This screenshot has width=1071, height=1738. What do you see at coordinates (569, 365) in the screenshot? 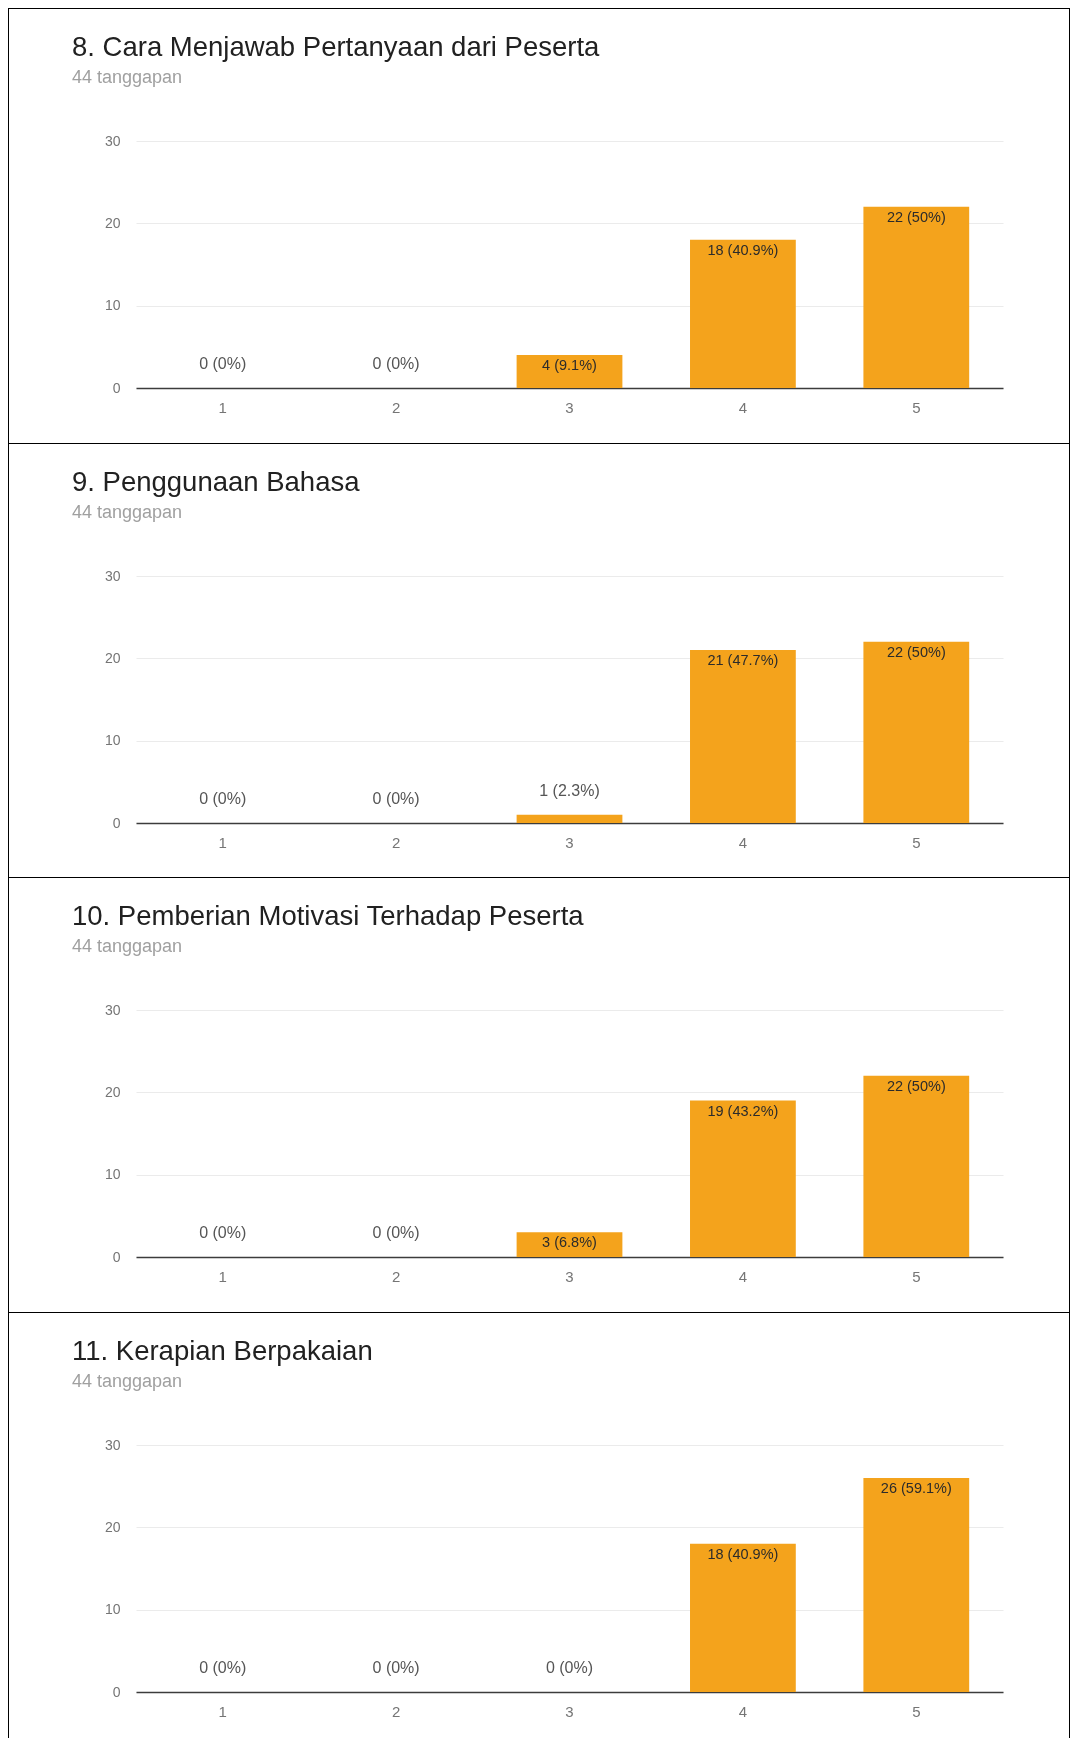
I see `data-label: 4 (9.1%)` at bounding box center [569, 365].